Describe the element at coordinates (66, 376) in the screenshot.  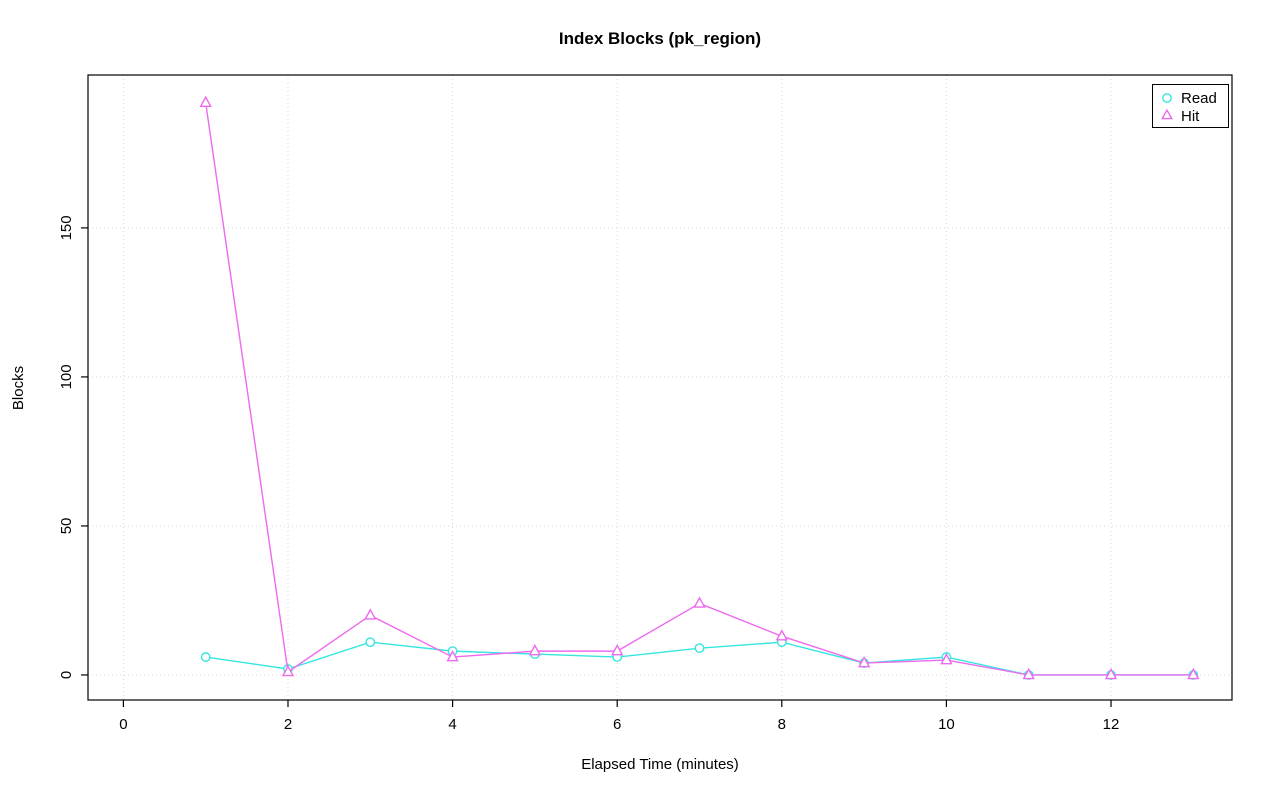
I see `y-tick-label: 100` at that location.